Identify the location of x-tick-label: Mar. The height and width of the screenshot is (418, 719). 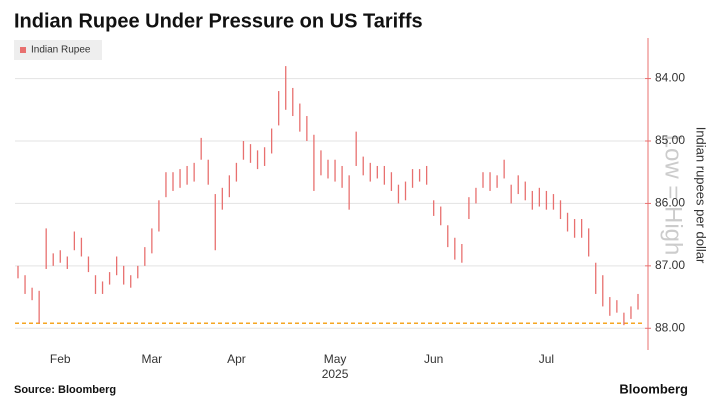
(152, 359).